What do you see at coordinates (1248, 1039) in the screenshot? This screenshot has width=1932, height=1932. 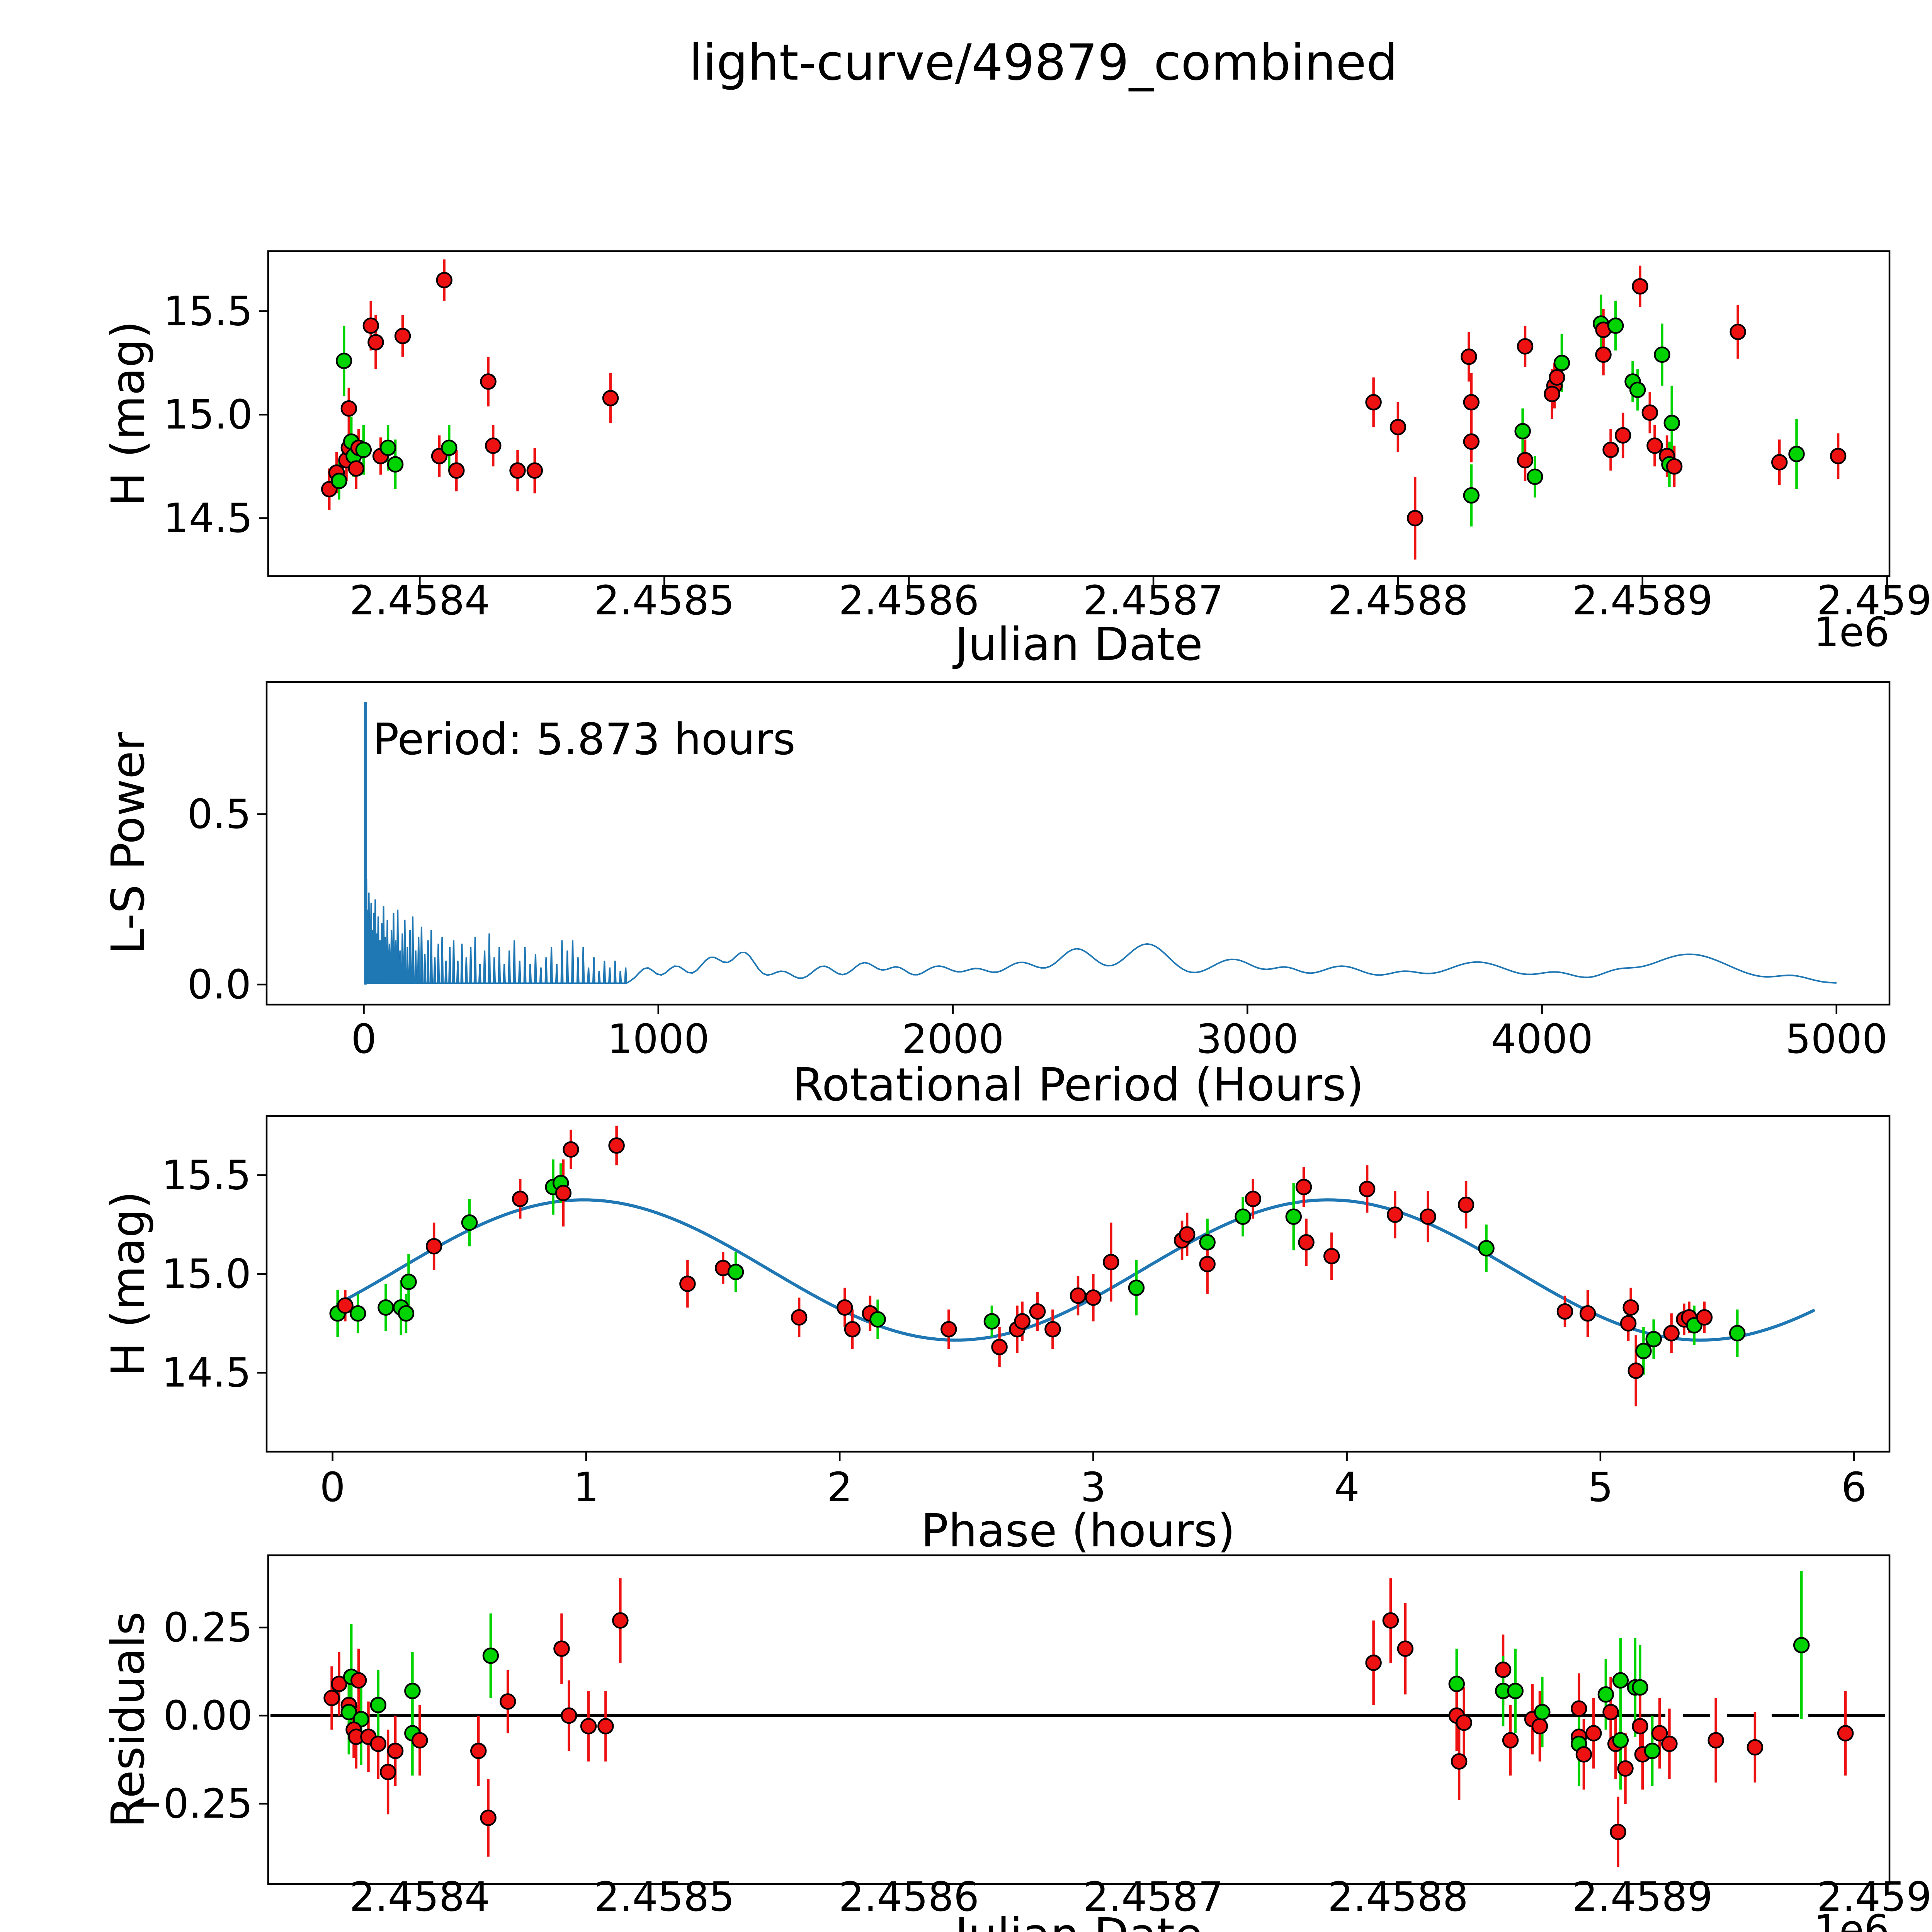 I see `periodogram-xtick-label: 3000` at bounding box center [1248, 1039].